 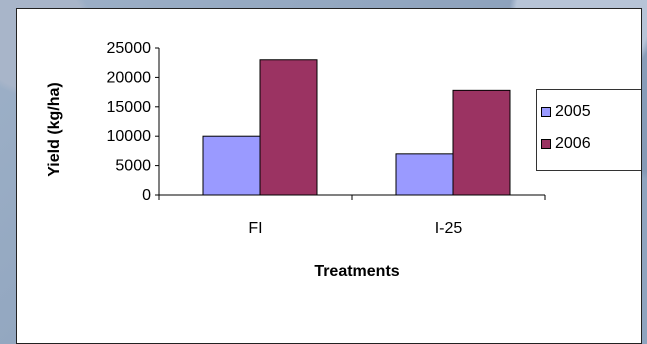 What do you see at coordinates (481, 142) in the screenshot?
I see `bar-i-25-2006` at bounding box center [481, 142].